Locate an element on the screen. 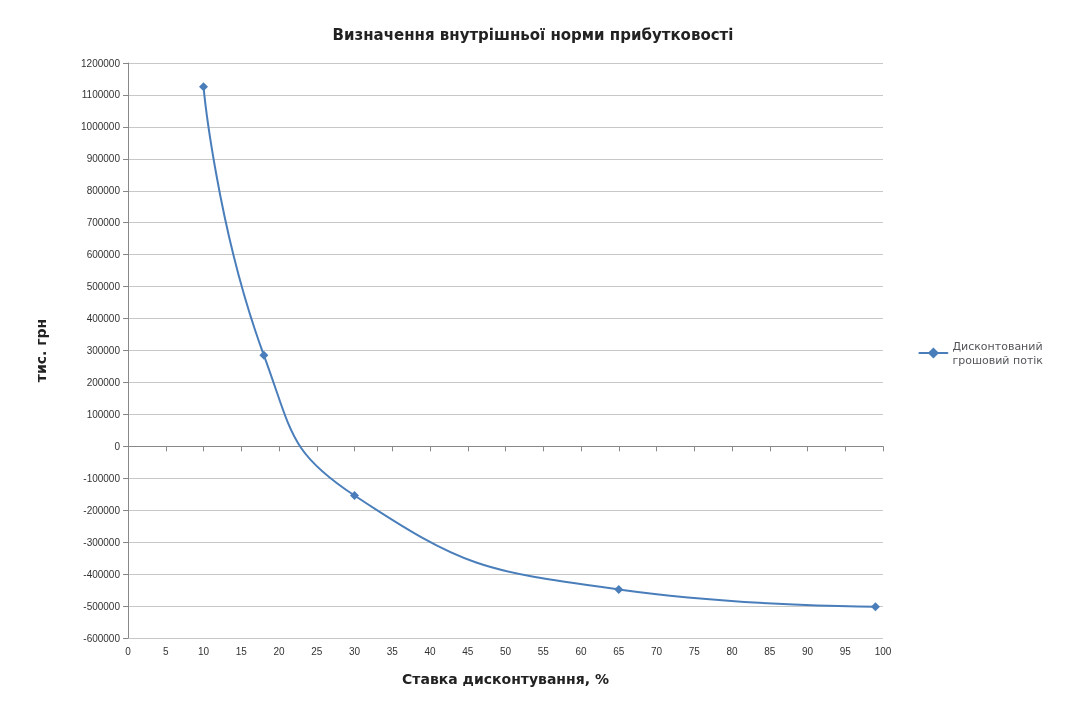 The width and height of the screenshot is (1069, 706). y-tick-label: 200000 is located at coordinates (103, 382).